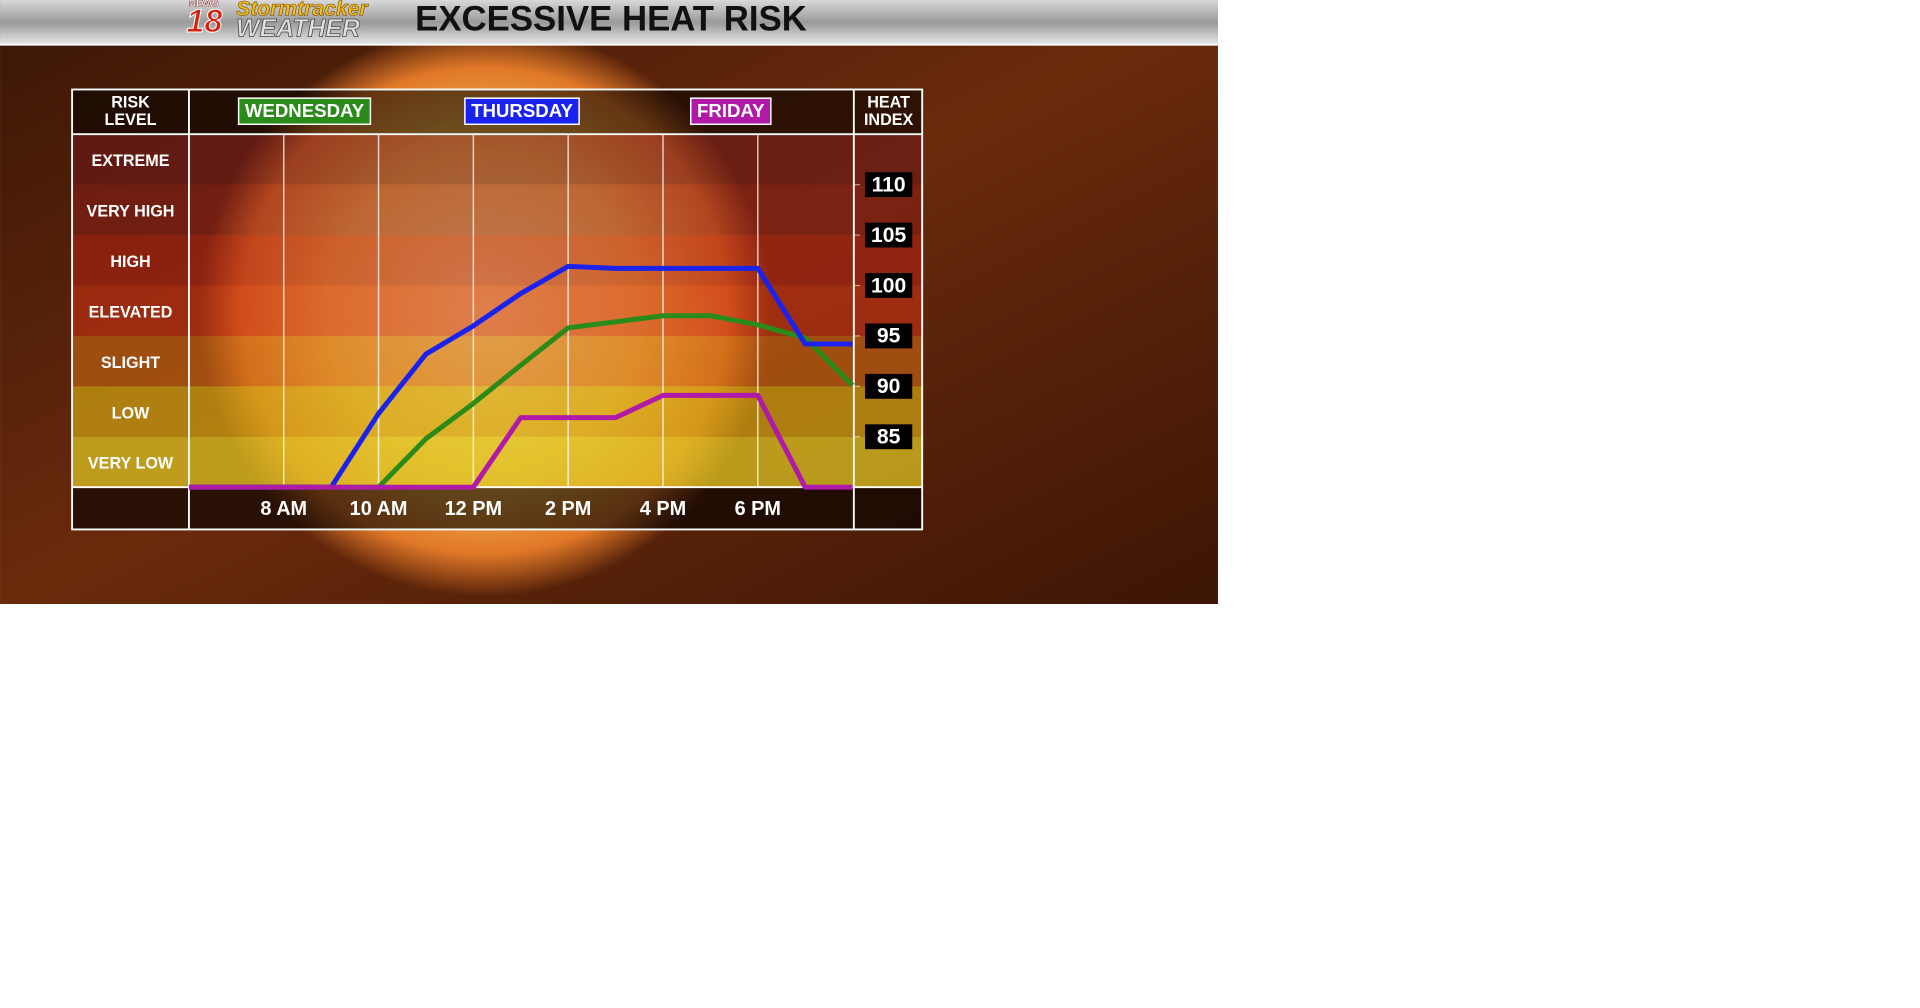  I want to click on logo-network: NEWS, so click(204, 4).